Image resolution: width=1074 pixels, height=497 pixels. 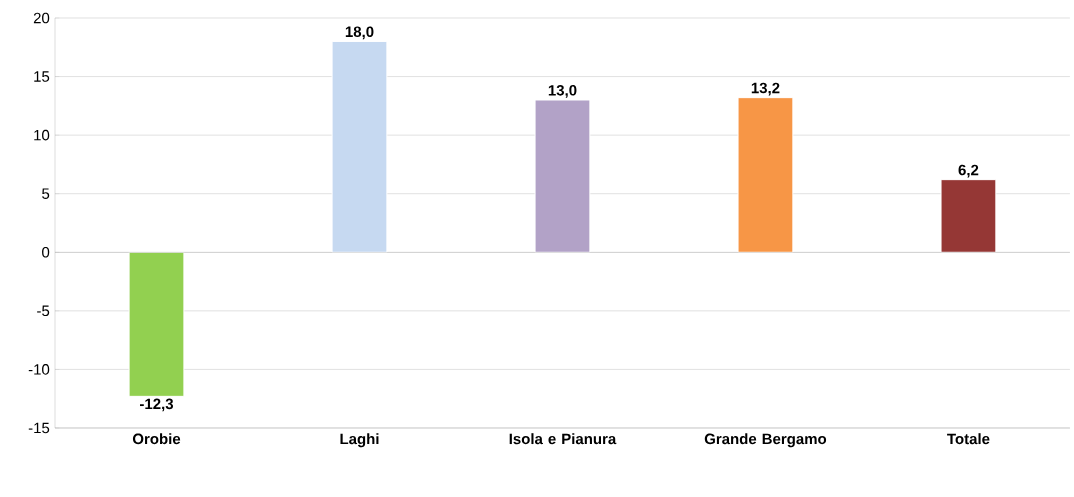 I want to click on data-label: 6,2, so click(x=968, y=171).